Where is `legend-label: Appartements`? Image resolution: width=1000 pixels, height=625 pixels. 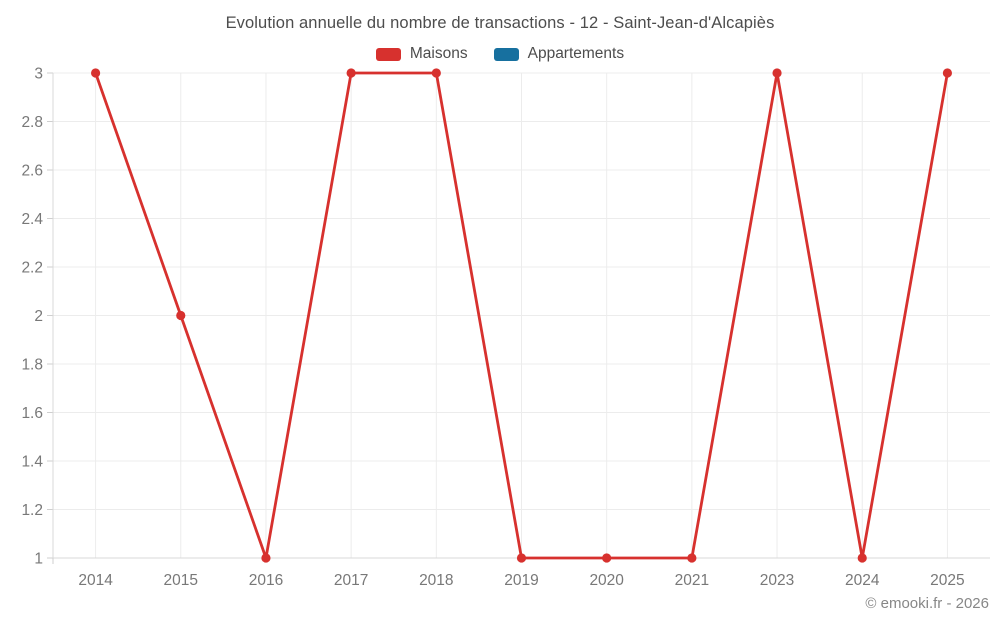
legend-label: Appartements is located at coordinates (576, 53).